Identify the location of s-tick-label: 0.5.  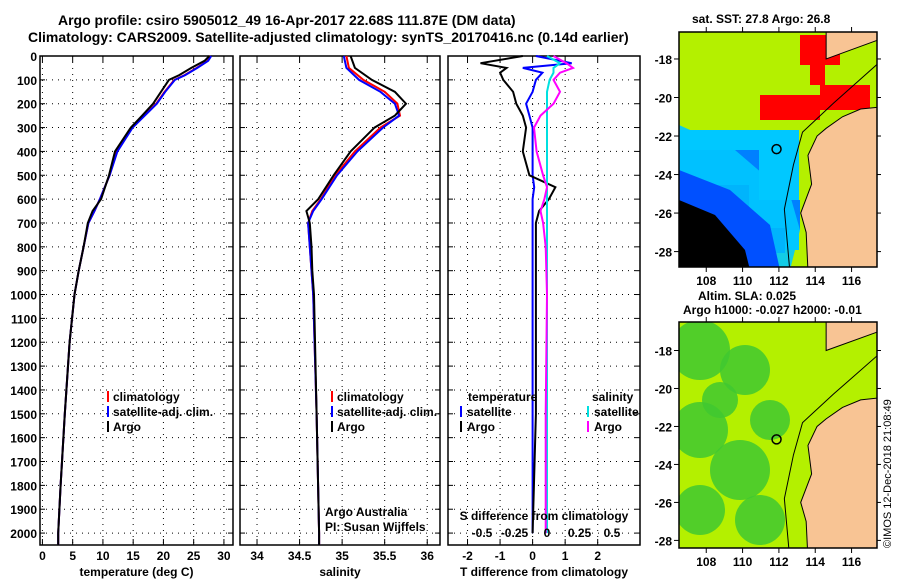
(612, 533).